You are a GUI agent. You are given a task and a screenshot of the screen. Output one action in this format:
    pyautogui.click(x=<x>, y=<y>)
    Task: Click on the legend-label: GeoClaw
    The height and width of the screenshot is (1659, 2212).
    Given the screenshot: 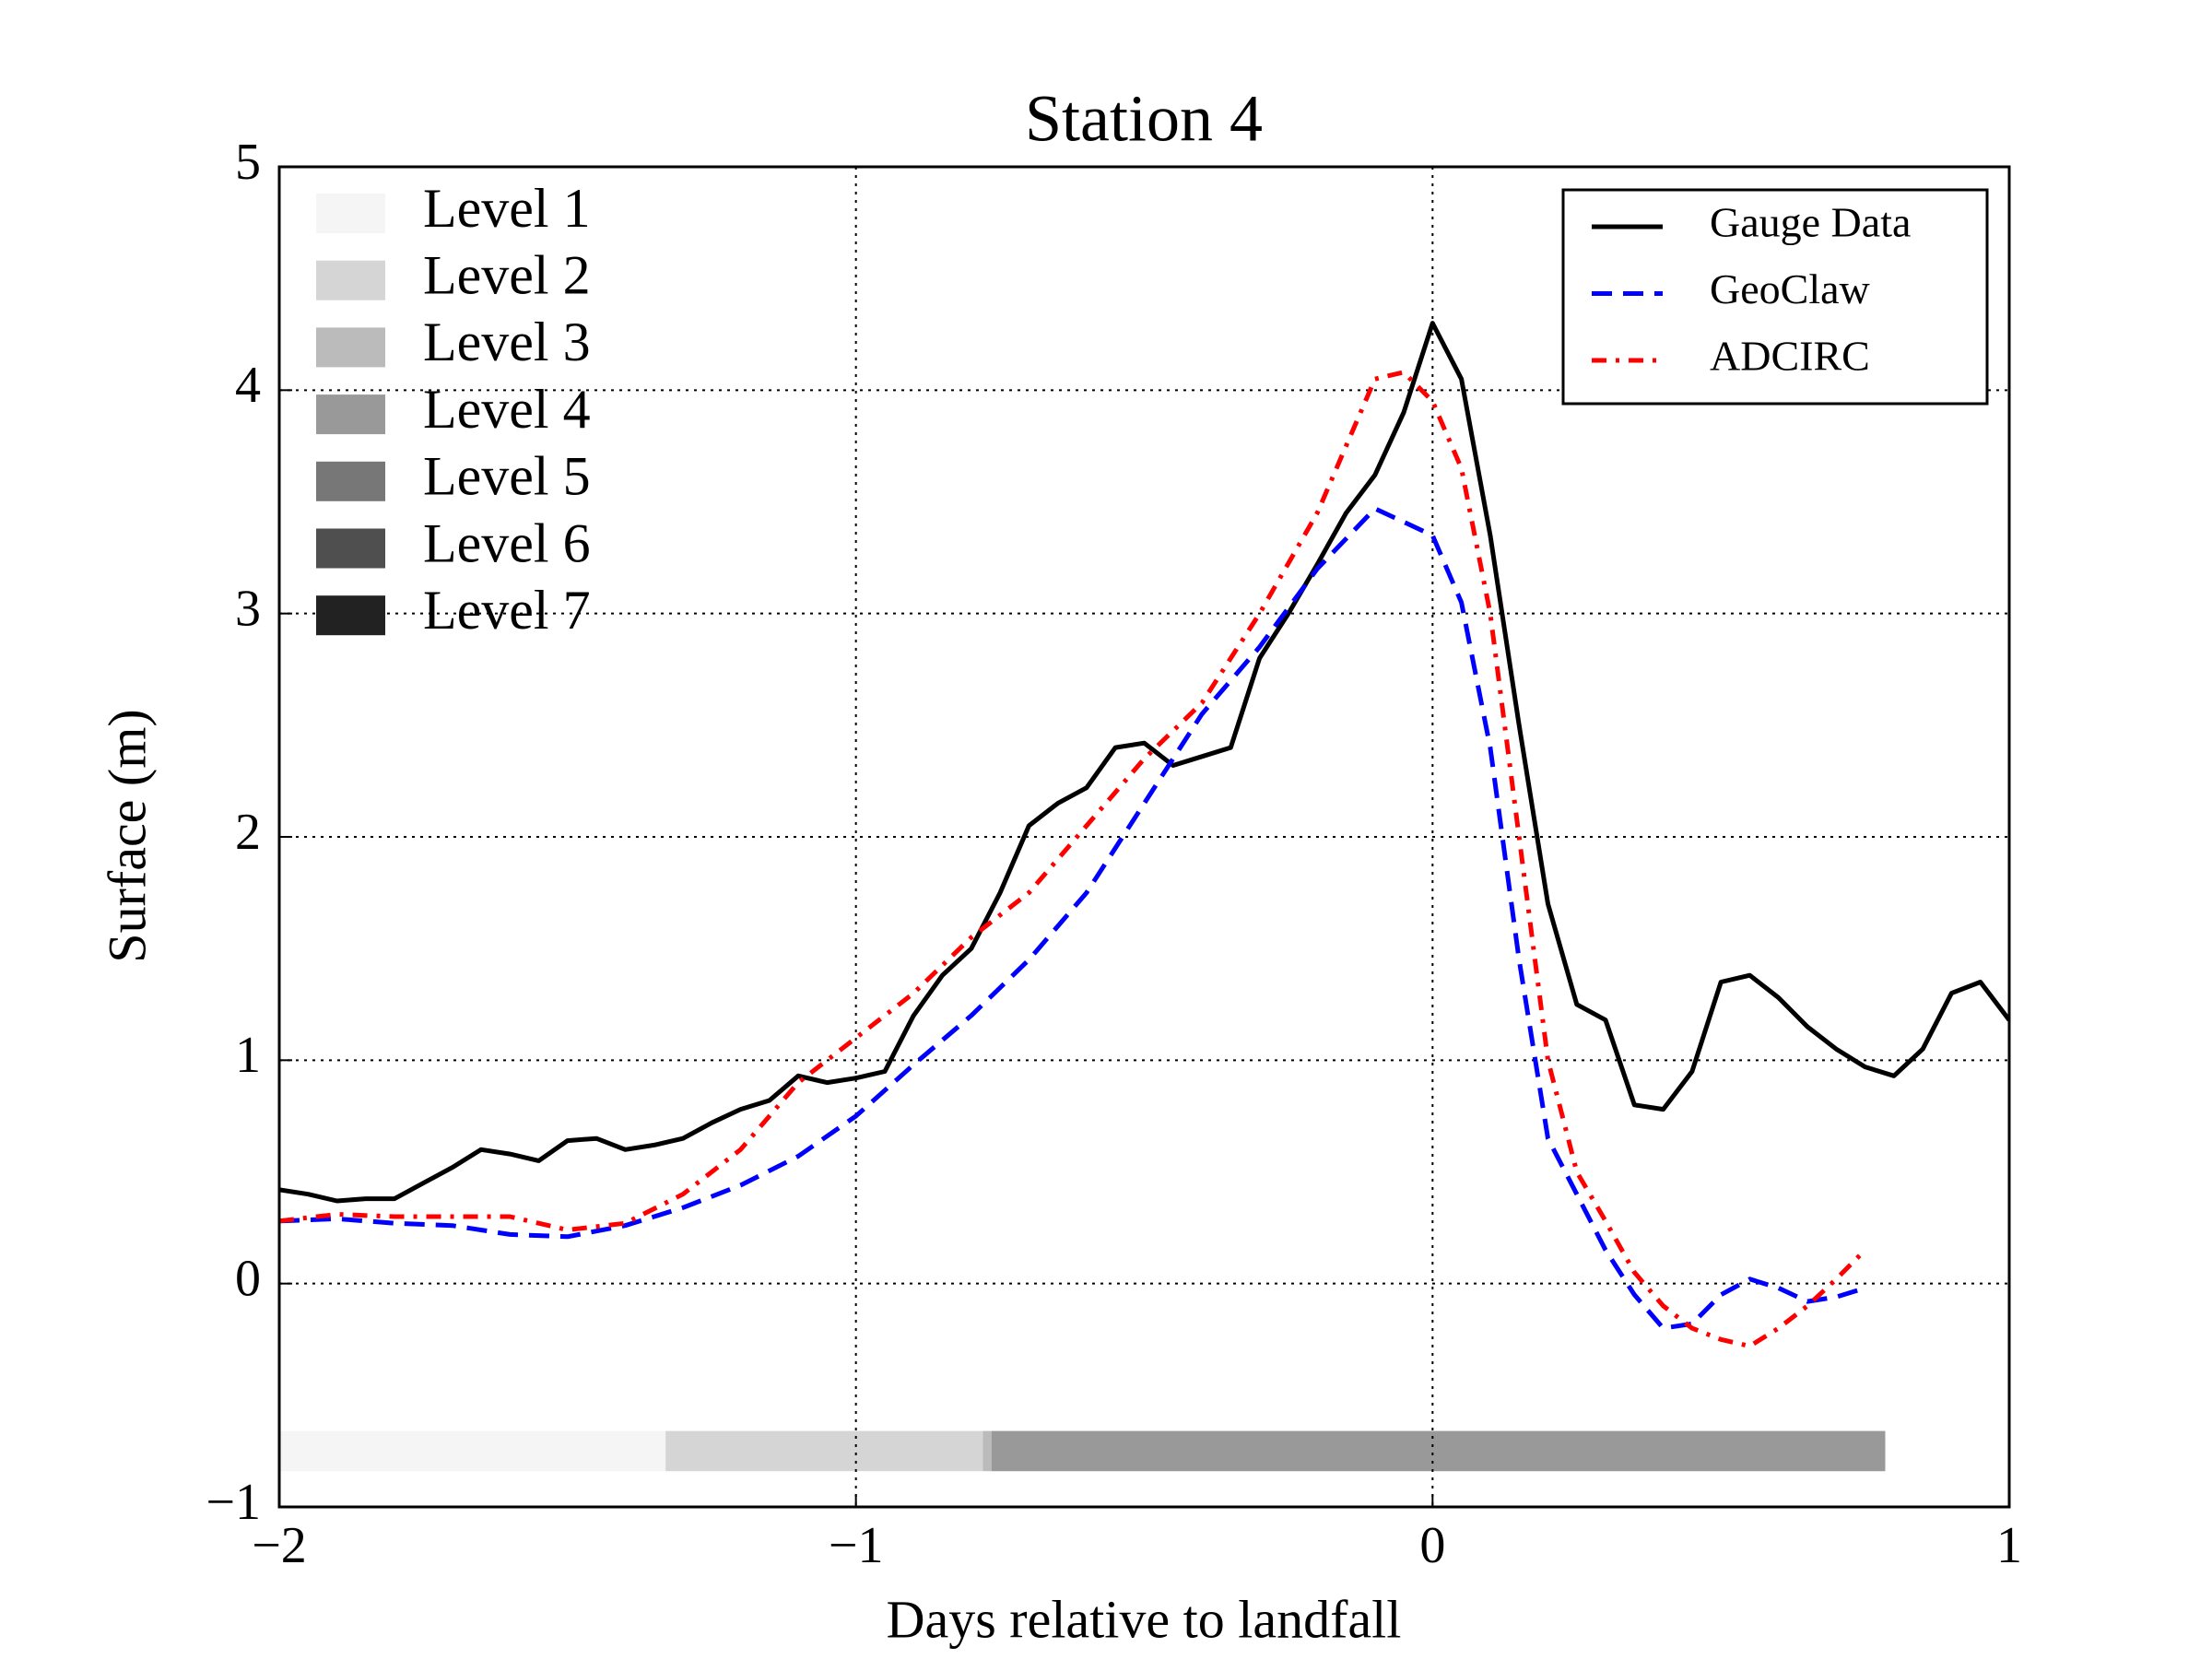 What is the action you would take?
    pyautogui.click(x=1790, y=288)
    